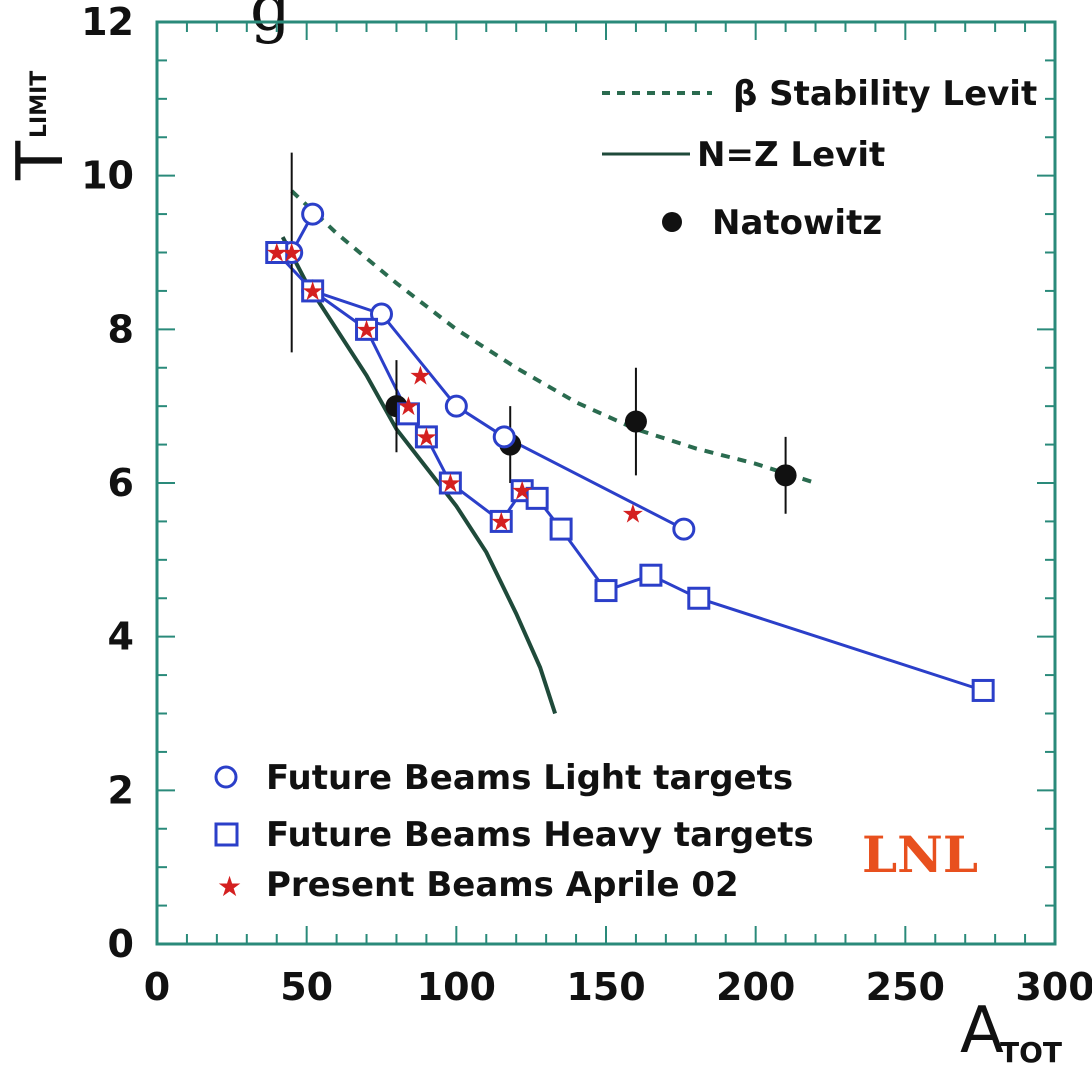 The width and height of the screenshot is (1092, 1066). What do you see at coordinates (107, 176) in the screenshot?
I see `y-tick-label: 10` at bounding box center [107, 176].